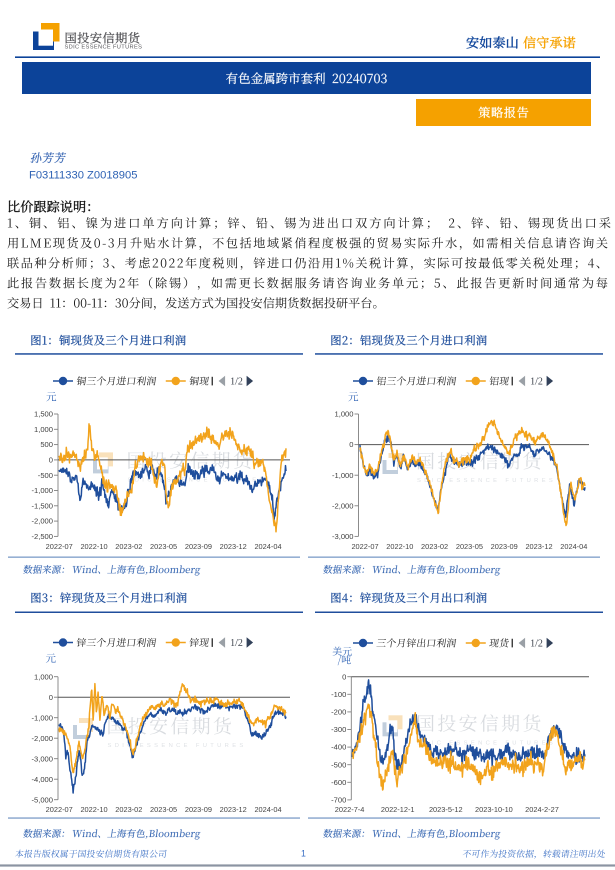 The image size is (615, 870). Describe the element at coordinates (42, 779) in the screenshot. I see `svg-text: -4,000` at that location.